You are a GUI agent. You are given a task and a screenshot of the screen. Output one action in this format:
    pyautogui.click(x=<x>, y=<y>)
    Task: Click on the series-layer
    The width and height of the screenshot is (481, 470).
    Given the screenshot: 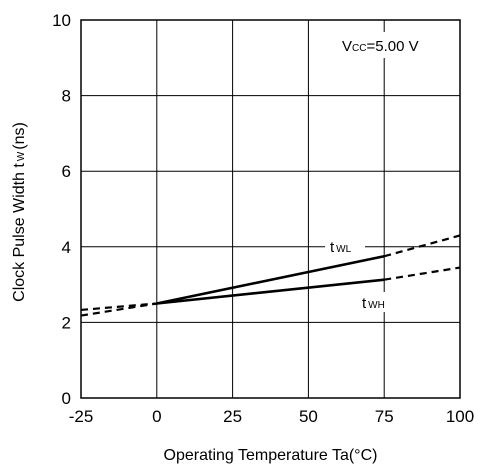 What is the action you would take?
    pyautogui.click(x=270, y=275)
    